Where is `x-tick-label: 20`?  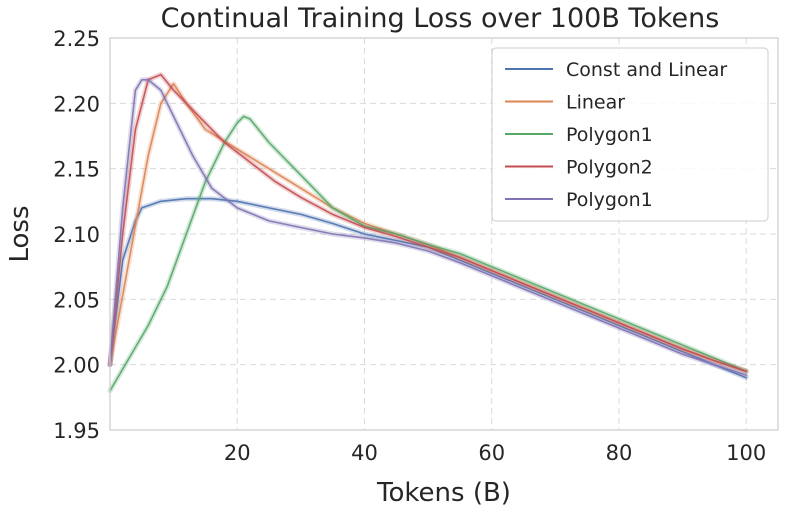 x-tick-label: 20 is located at coordinates (237, 453).